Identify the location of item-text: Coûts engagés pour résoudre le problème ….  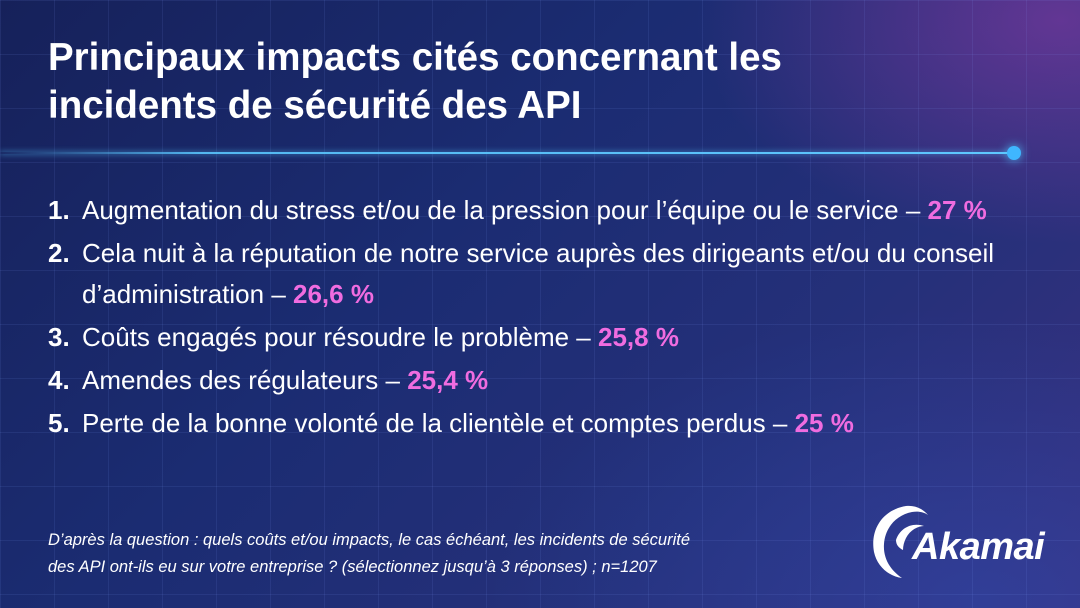
(545, 337).